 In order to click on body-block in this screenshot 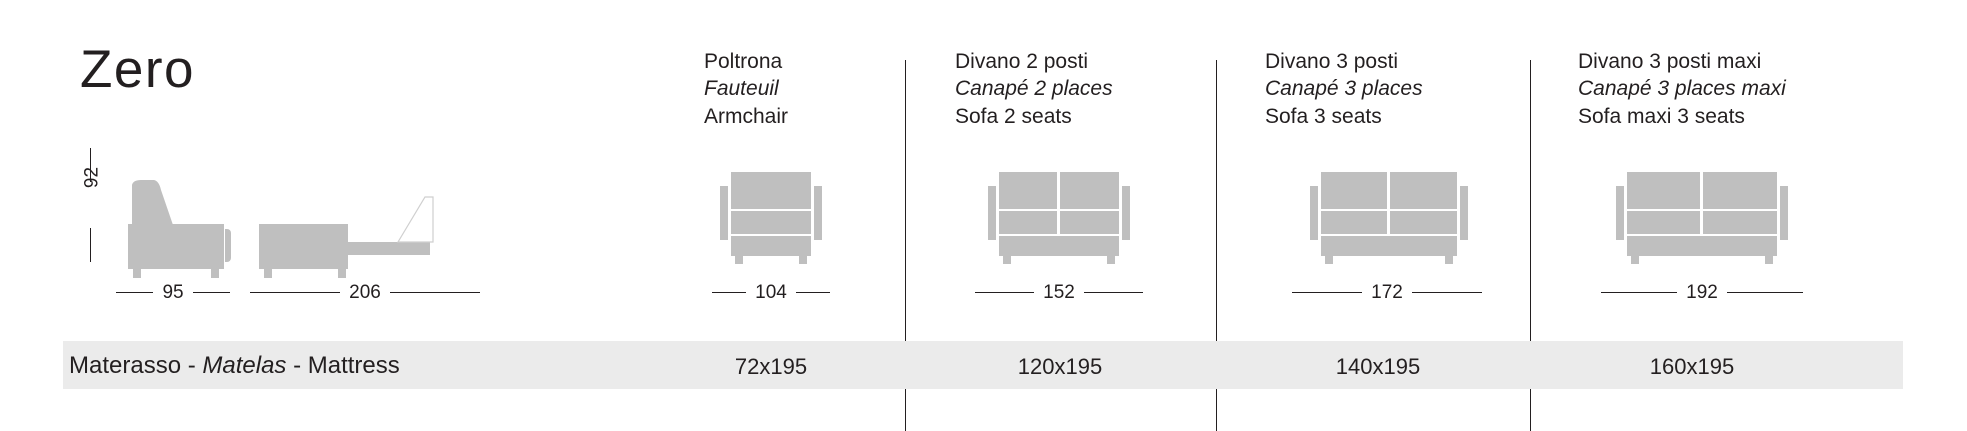, I will do `click(176, 246)`.